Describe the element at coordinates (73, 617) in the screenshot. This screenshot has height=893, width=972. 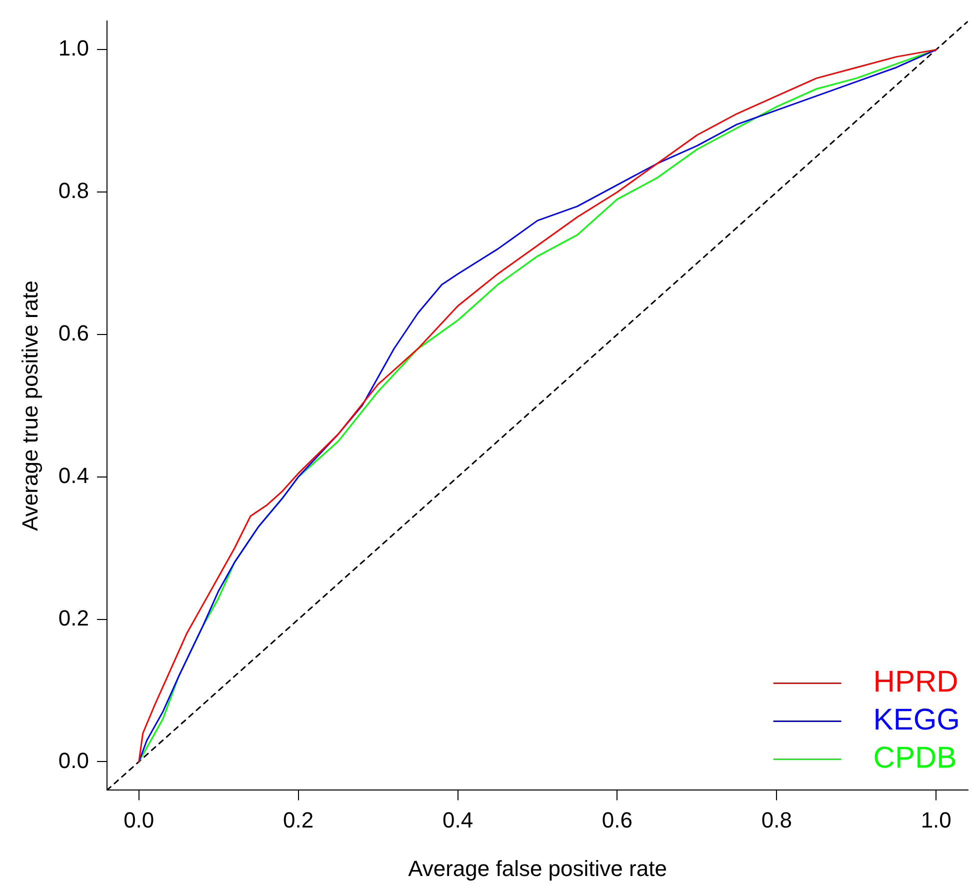
I see `y-tick-label: 0.2` at that location.